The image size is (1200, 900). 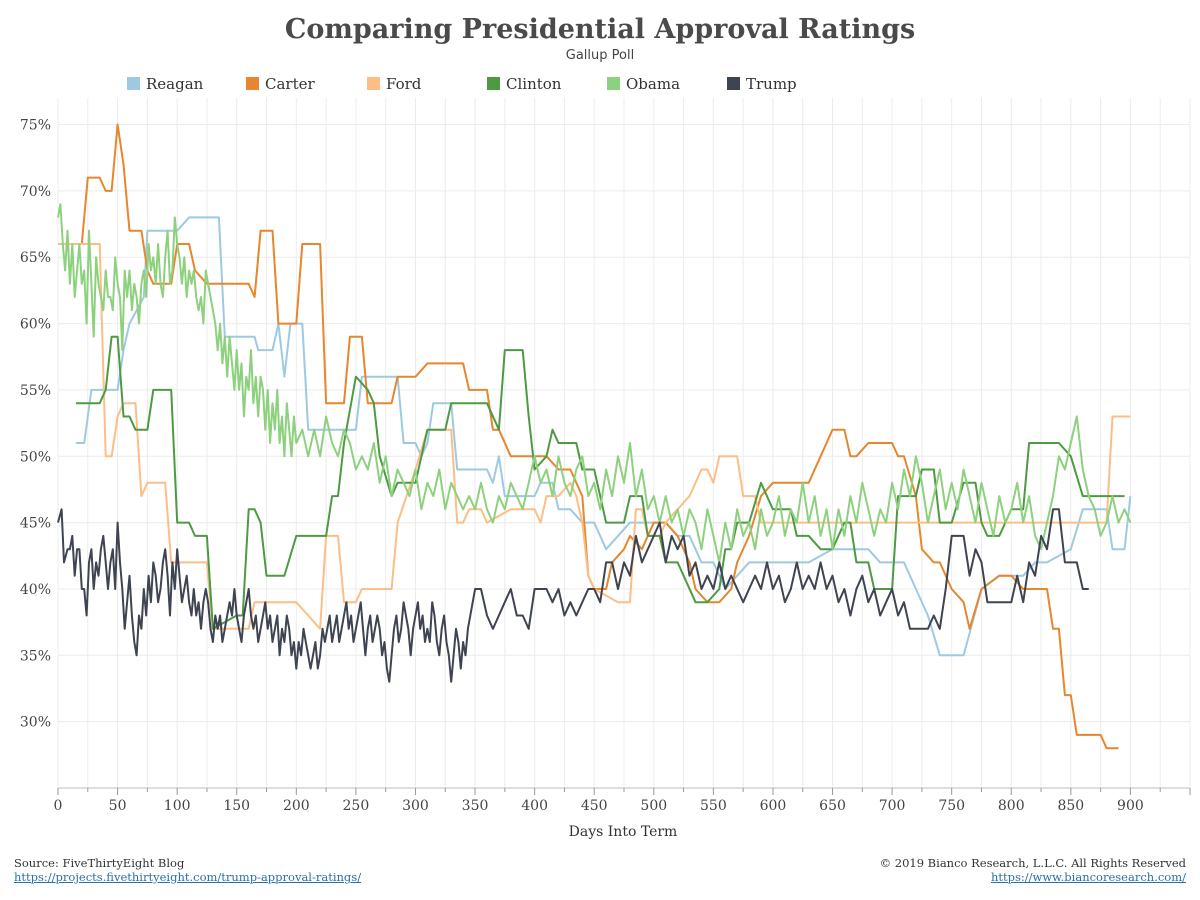 What do you see at coordinates (713, 806) in the screenshot?
I see `x-tick-label: 550` at bounding box center [713, 806].